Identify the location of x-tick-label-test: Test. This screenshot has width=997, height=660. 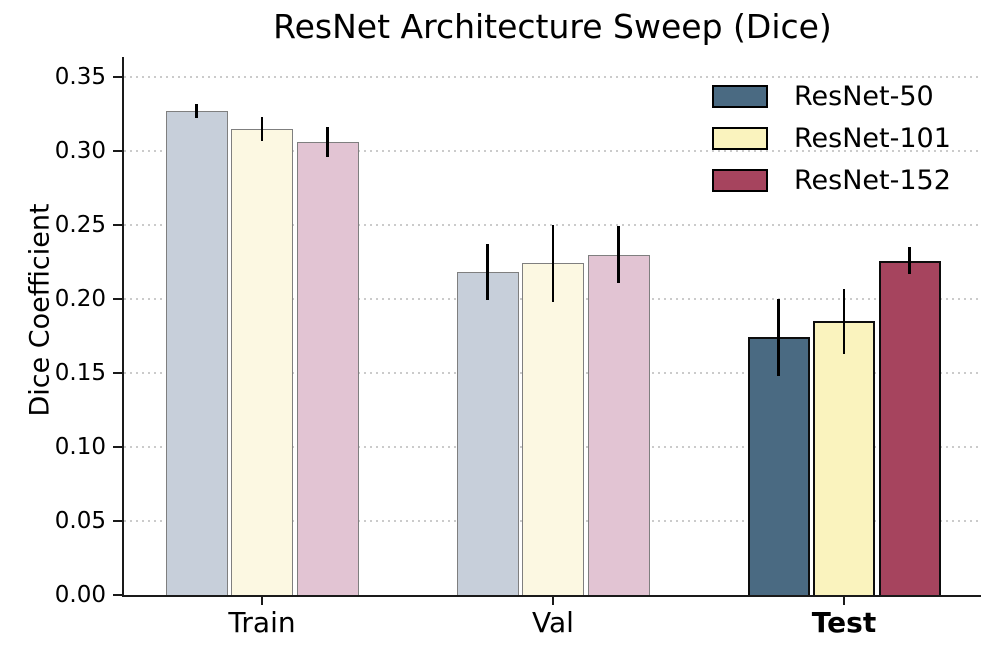
(844, 622).